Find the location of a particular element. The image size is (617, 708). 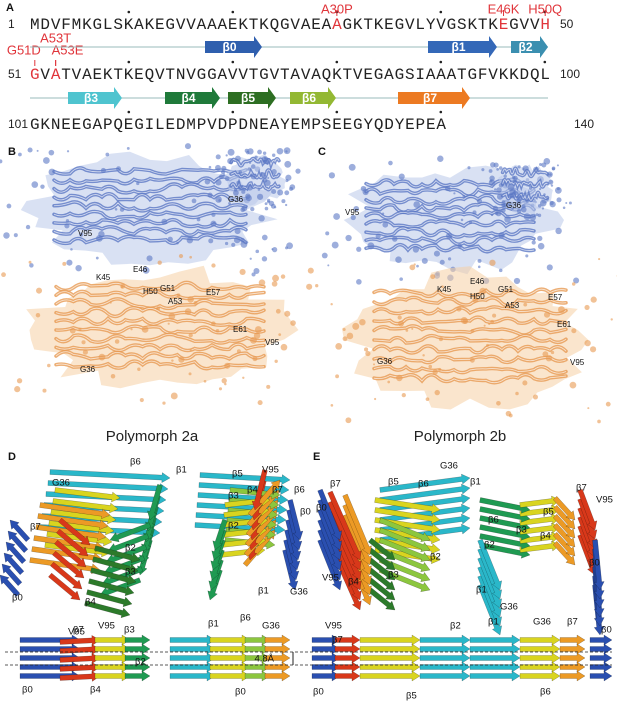

residue-label: V95 is located at coordinates (577, 362).